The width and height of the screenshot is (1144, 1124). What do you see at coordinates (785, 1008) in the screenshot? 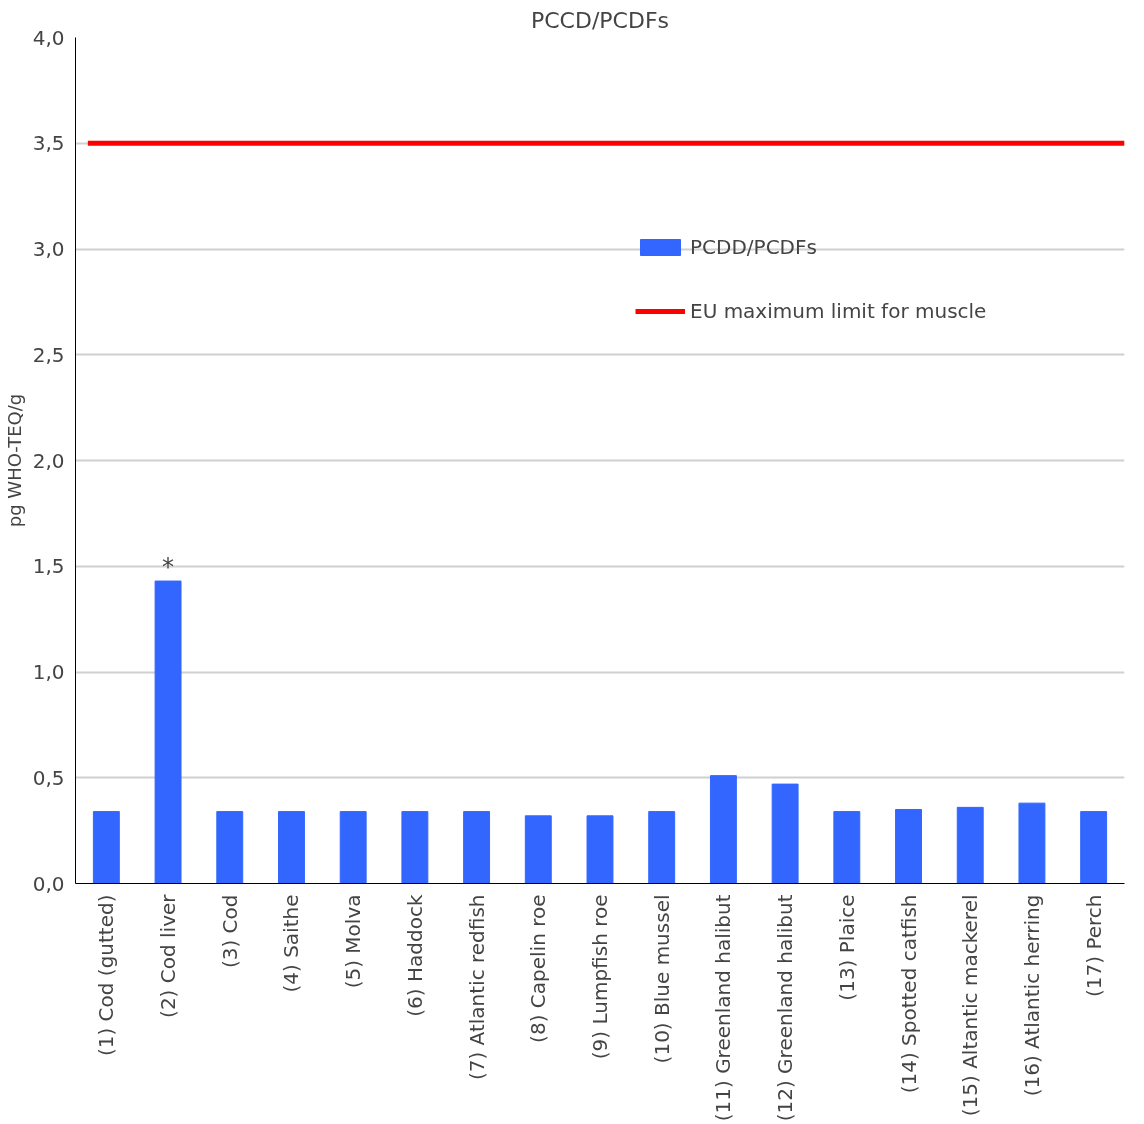
I see `x-tick-label: (12) Greenland halibut` at bounding box center [785, 1008].